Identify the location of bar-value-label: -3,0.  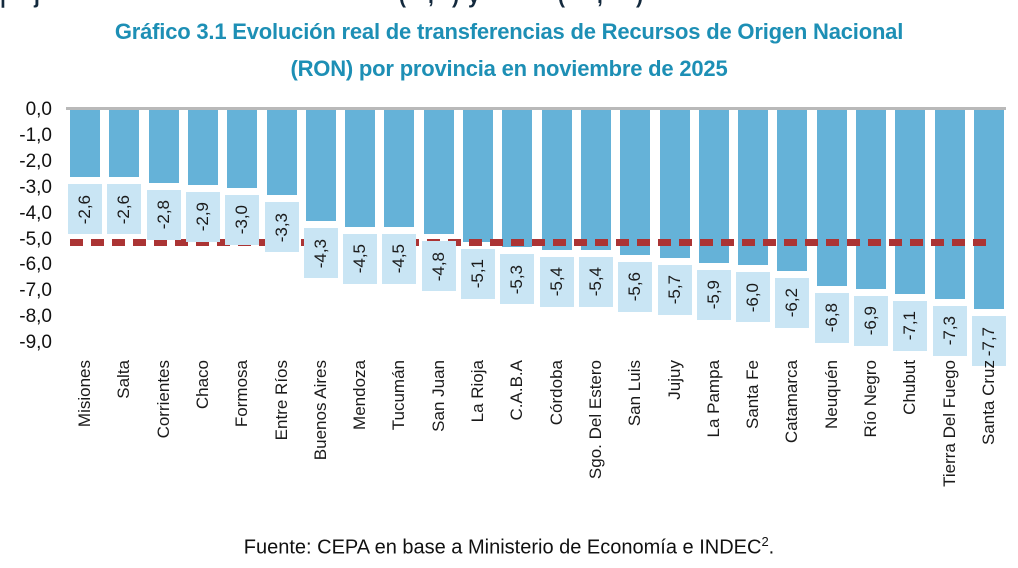
(242, 219).